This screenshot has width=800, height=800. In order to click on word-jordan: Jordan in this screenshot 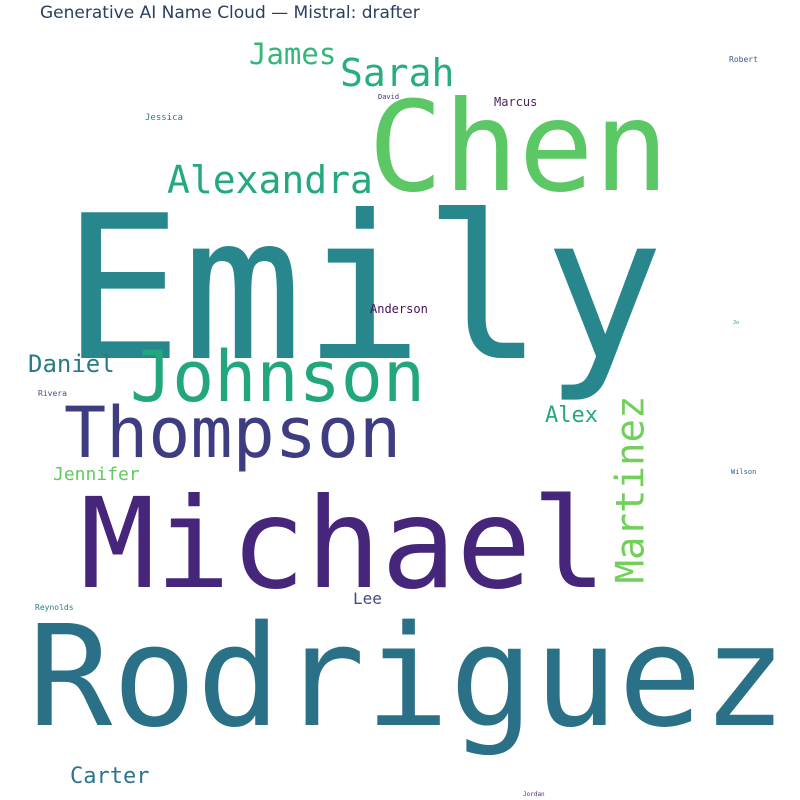, I will do `click(534, 794)`.